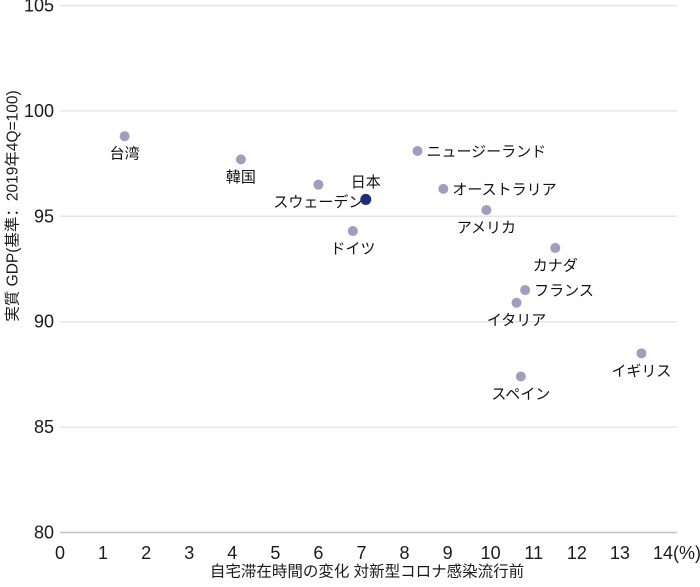 The height and width of the screenshot is (587, 700). Describe the element at coordinates (620, 553) in the screenshot. I see `x-tick-label-13: 13` at that location.